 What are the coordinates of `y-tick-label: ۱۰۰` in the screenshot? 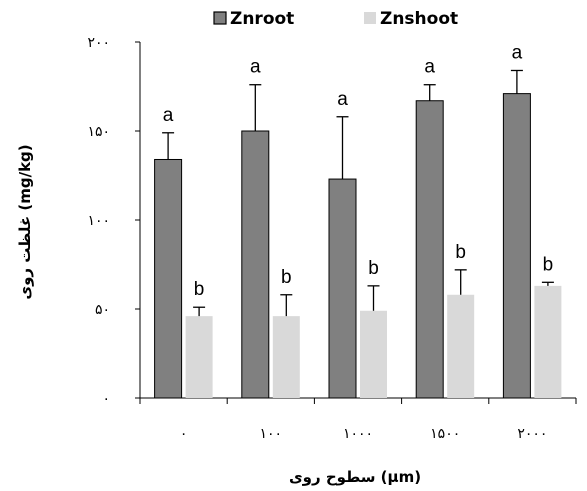 It's located at (98, 221).